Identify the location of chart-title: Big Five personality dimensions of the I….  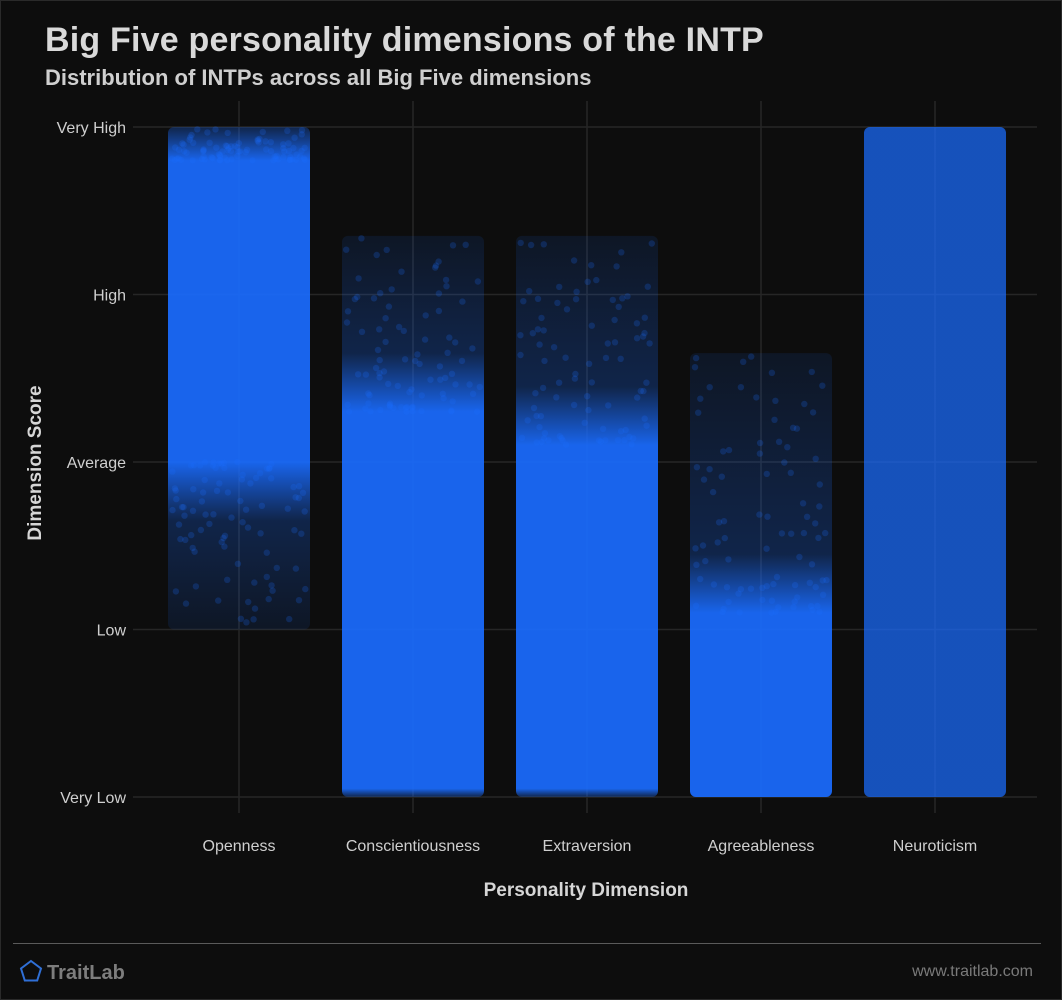
(404, 40).